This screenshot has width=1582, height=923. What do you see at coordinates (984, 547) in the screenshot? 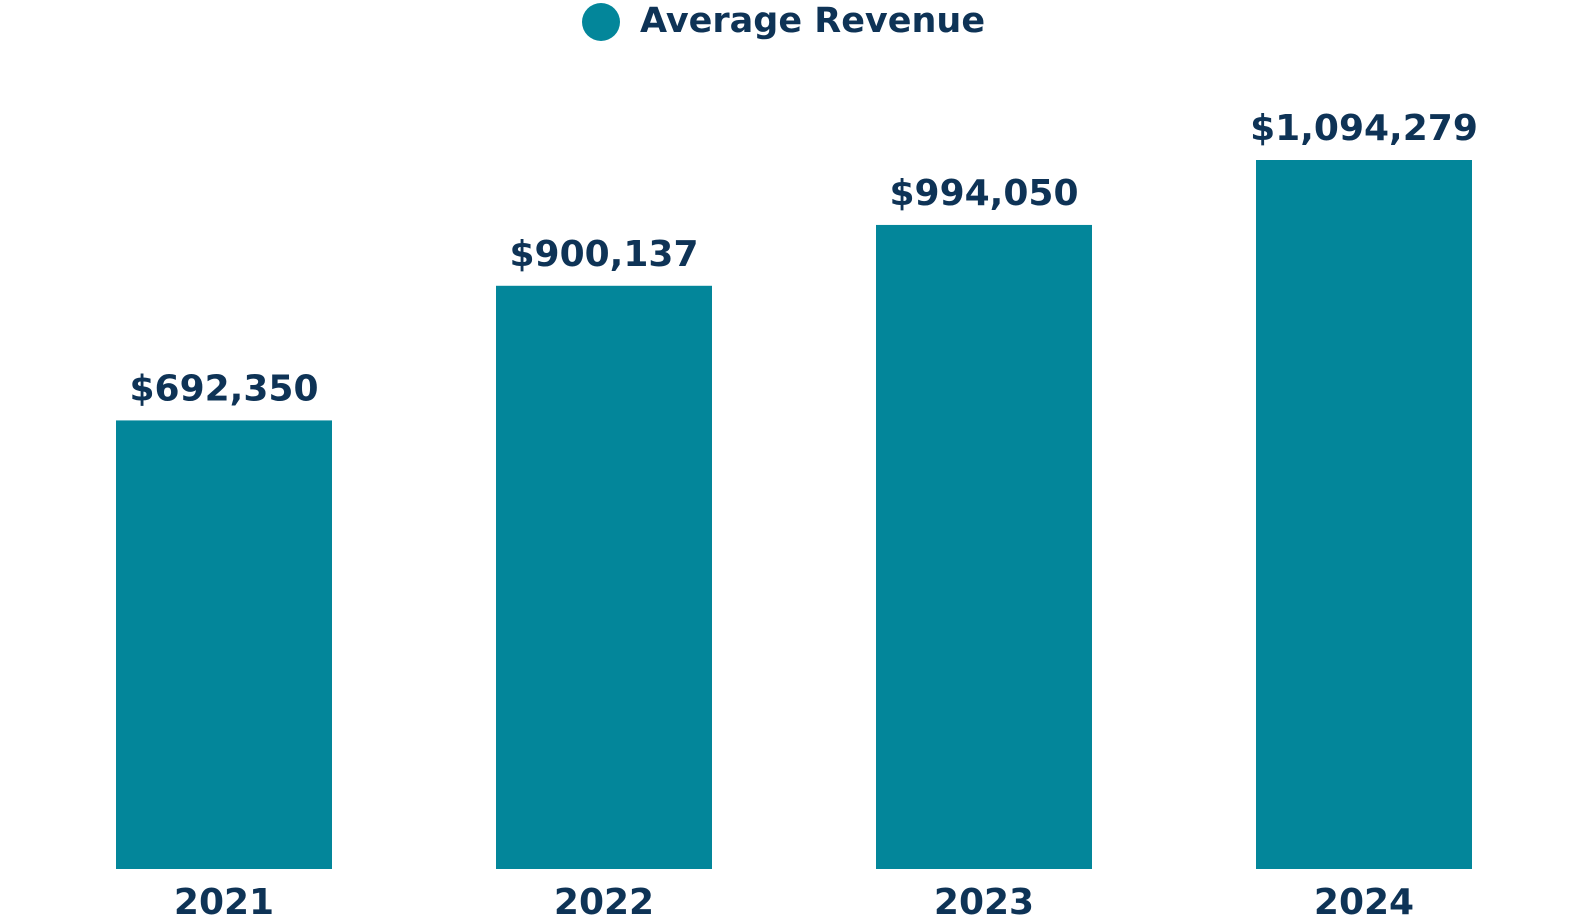
I see `bar-2023` at bounding box center [984, 547].